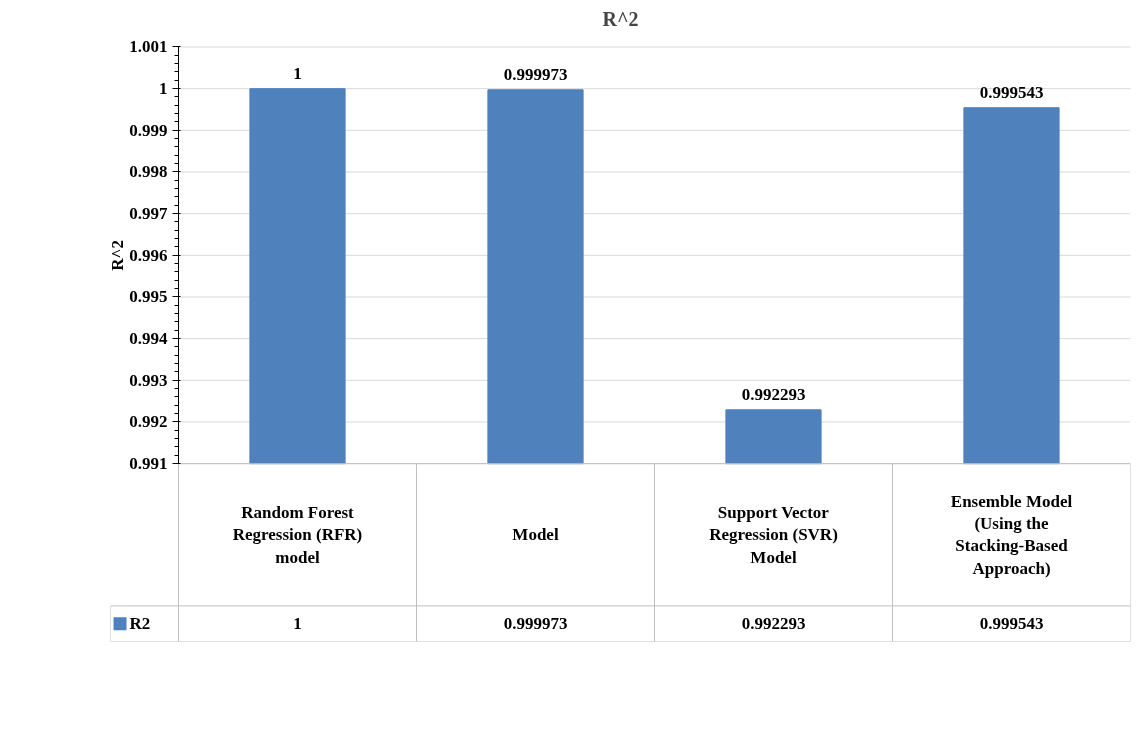 The width and height of the screenshot is (1144, 737). Describe the element at coordinates (163, 89) in the screenshot. I see `y-tick-label: 1` at that location.